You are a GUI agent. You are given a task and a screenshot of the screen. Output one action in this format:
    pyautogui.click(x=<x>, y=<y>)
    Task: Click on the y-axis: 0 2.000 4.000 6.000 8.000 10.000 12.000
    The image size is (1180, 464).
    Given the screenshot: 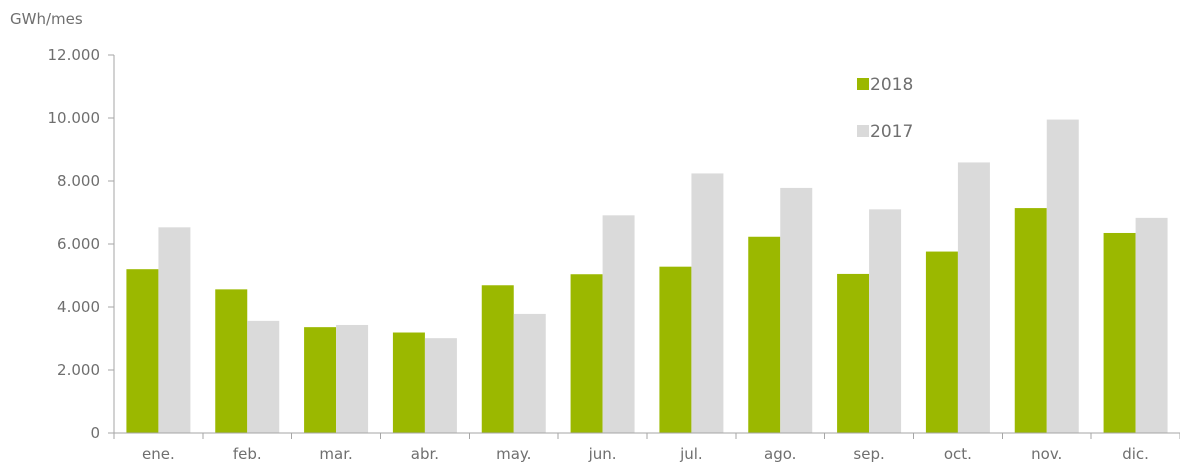 What is the action you would take?
    pyautogui.click(x=81, y=244)
    